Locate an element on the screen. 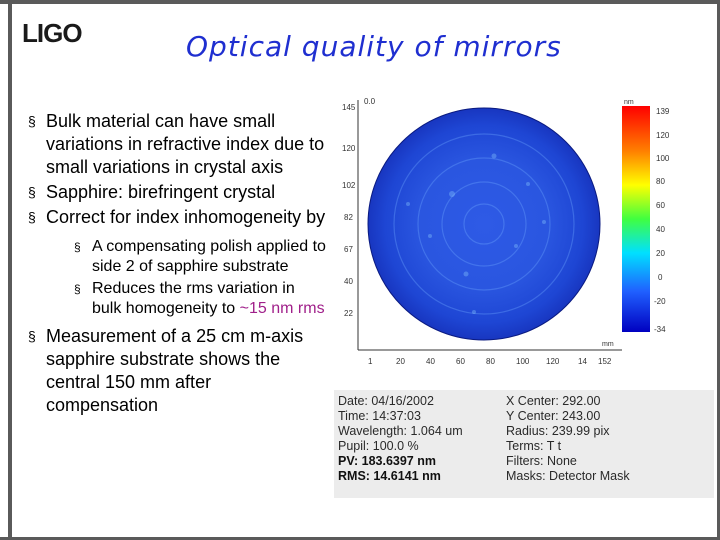 The width and height of the screenshot is (720, 540). colorbar-label: 100 is located at coordinates (663, 158).